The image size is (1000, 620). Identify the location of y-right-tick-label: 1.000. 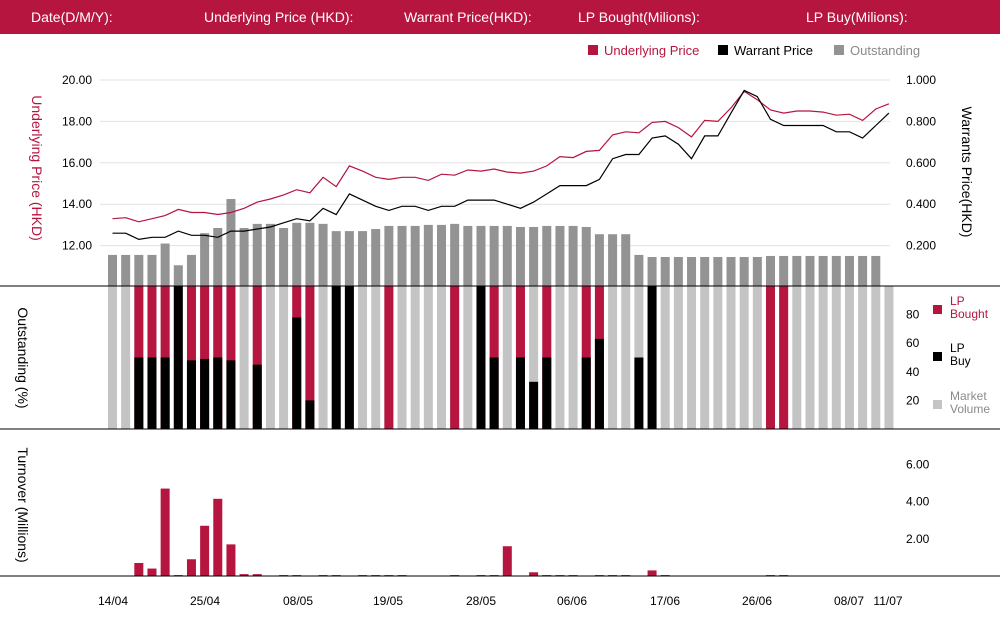
(921, 80).